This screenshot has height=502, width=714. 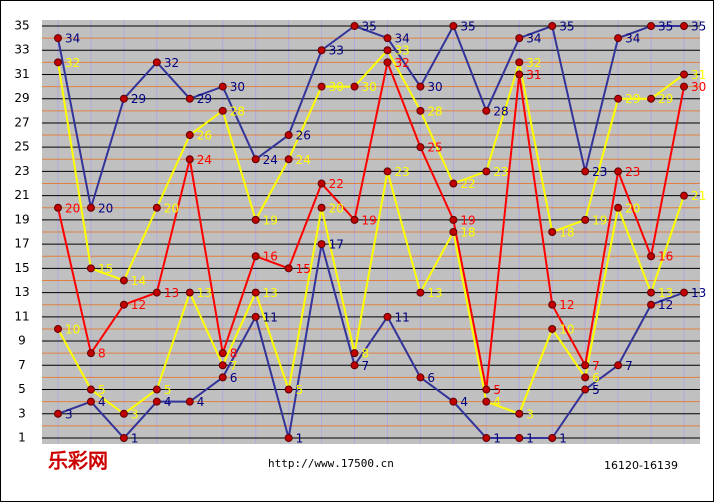 What do you see at coordinates (629, 366) in the screenshot?
I see `value-label: 7` at bounding box center [629, 366].